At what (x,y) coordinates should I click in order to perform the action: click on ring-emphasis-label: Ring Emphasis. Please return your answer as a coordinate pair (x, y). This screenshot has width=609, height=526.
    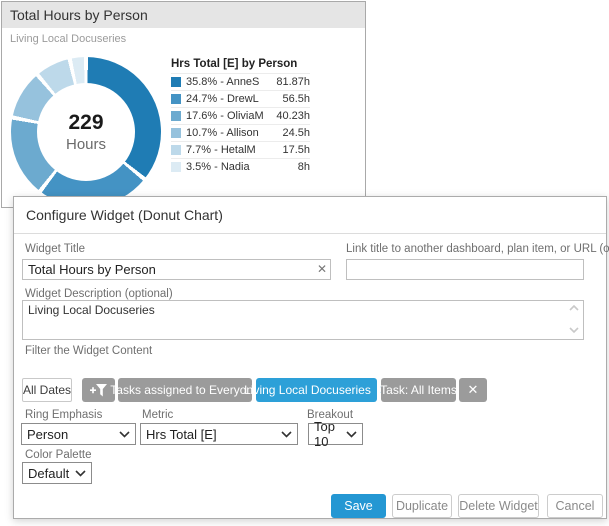
    Looking at the image, I should click on (64, 415).